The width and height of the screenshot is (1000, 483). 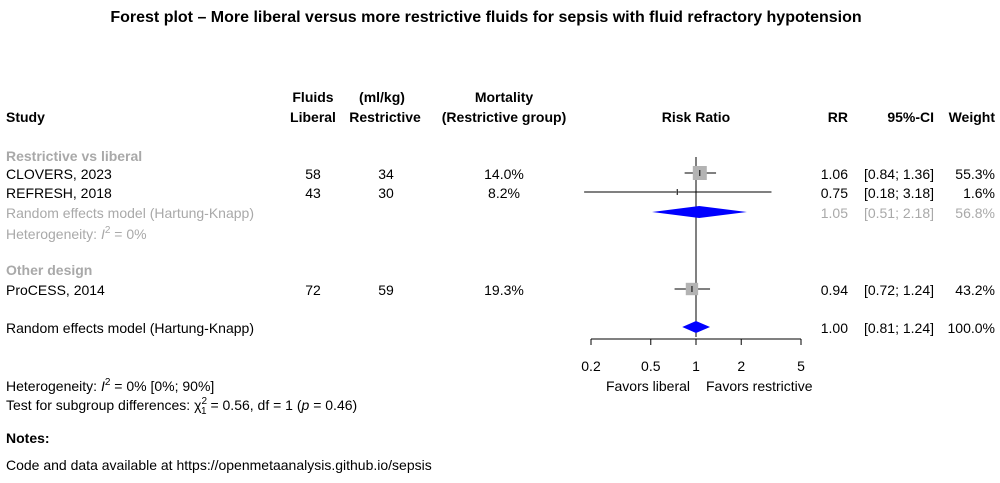 What do you see at coordinates (696, 366) in the screenshot?
I see `x-tick-label: 1` at bounding box center [696, 366].